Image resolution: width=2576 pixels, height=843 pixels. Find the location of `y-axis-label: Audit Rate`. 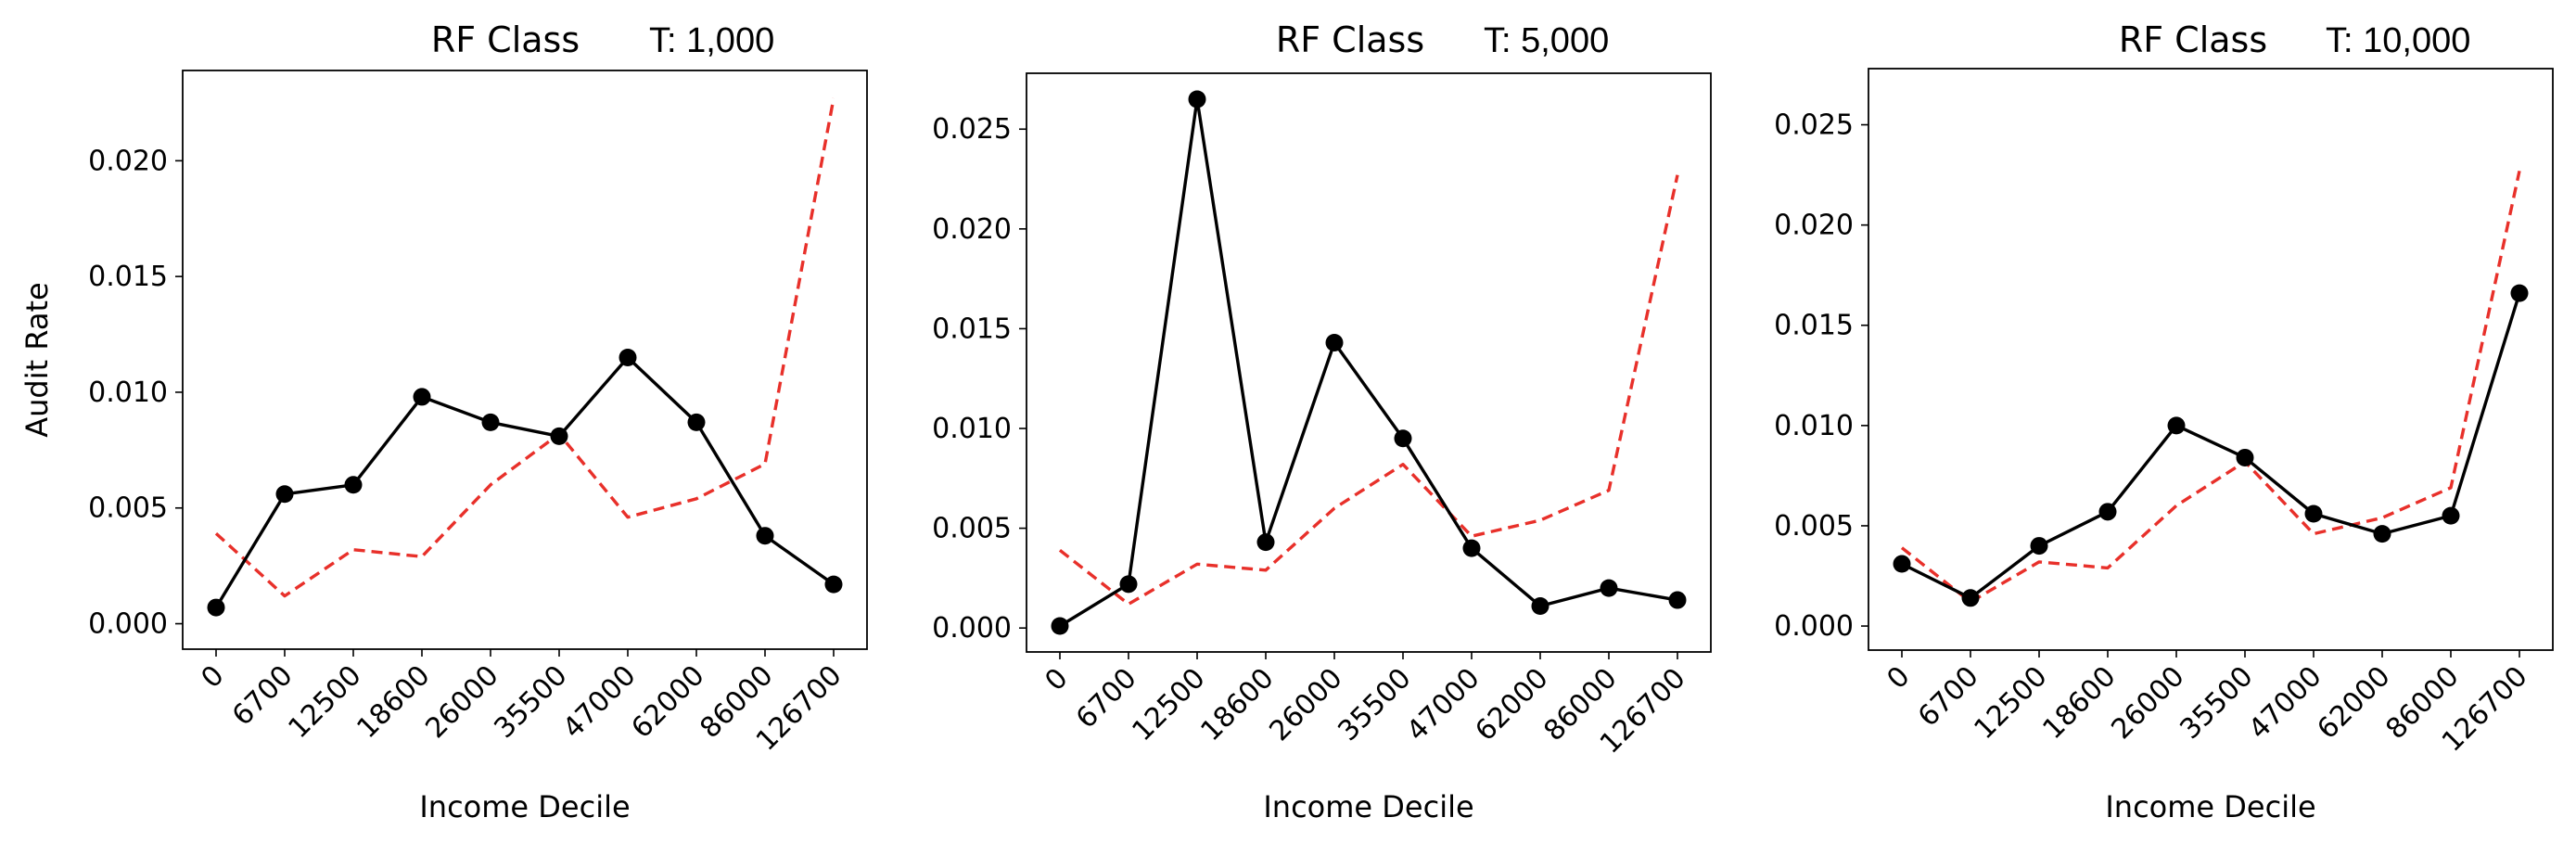

y-axis-label: Audit Rate is located at coordinates (37, 359).